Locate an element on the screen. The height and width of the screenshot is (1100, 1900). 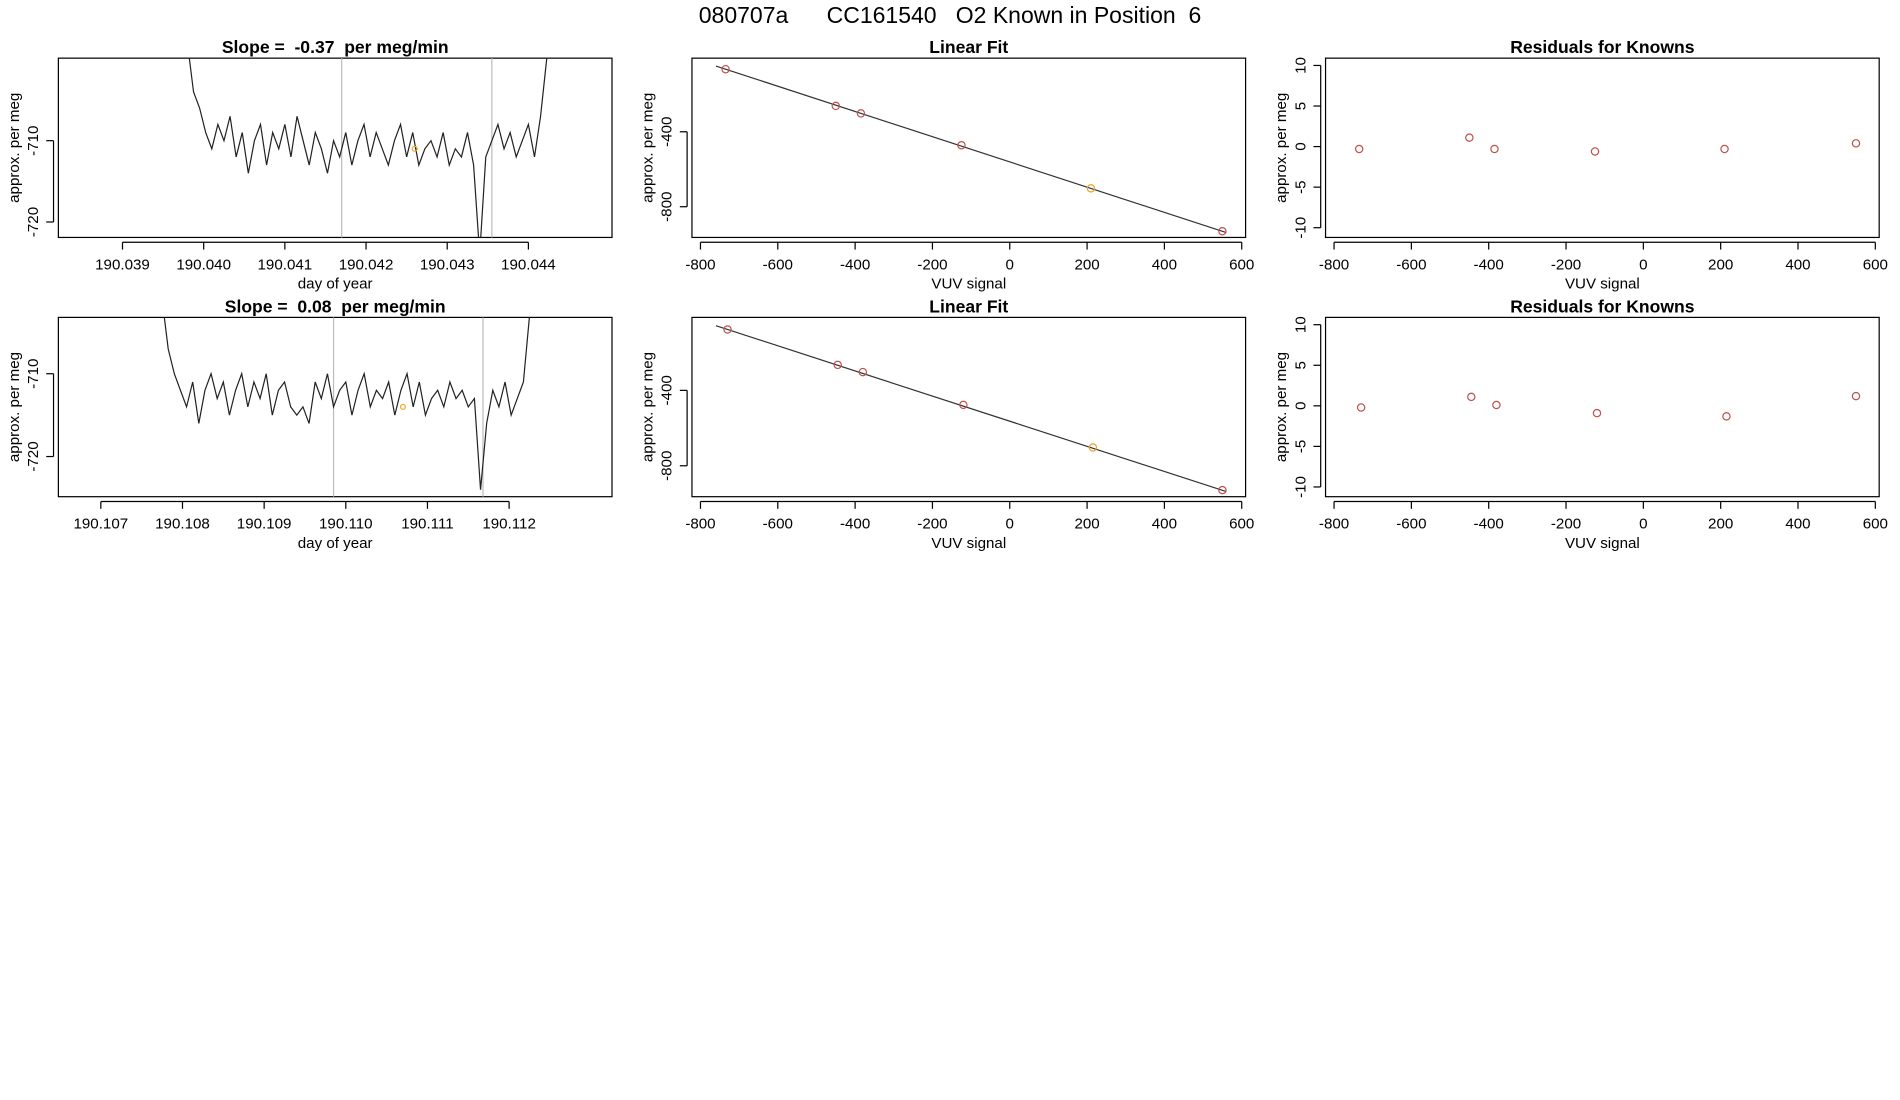
x-tick-label: 190.042 is located at coordinates (366, 264).